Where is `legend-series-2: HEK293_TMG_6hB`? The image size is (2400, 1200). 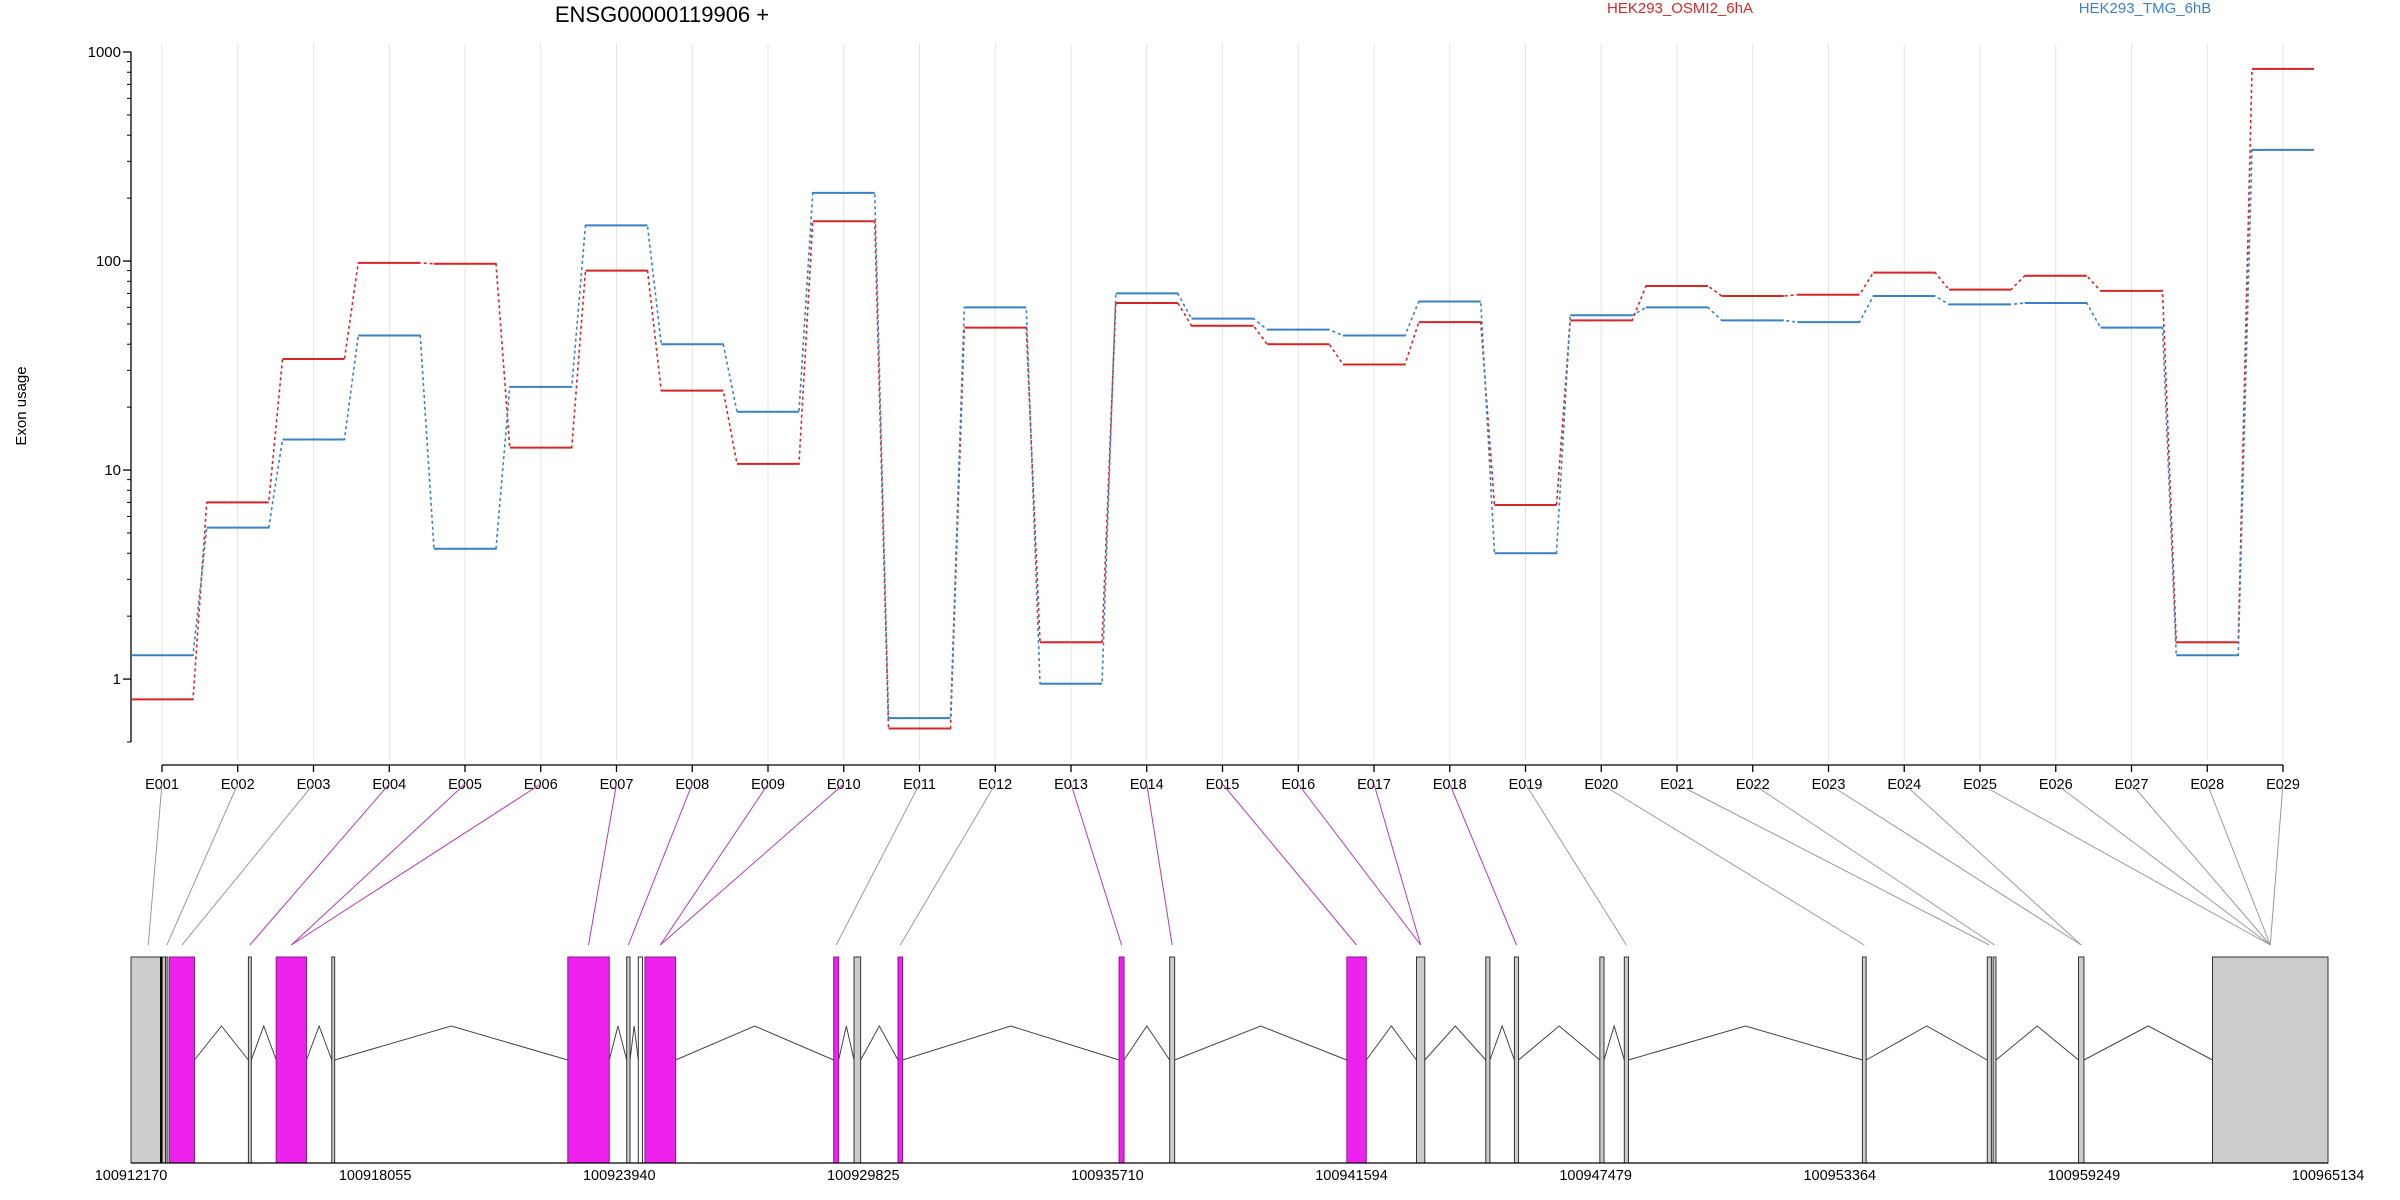
legend-series-2: HEK293_TMG_6hB is located at coordinates (2145, 8).